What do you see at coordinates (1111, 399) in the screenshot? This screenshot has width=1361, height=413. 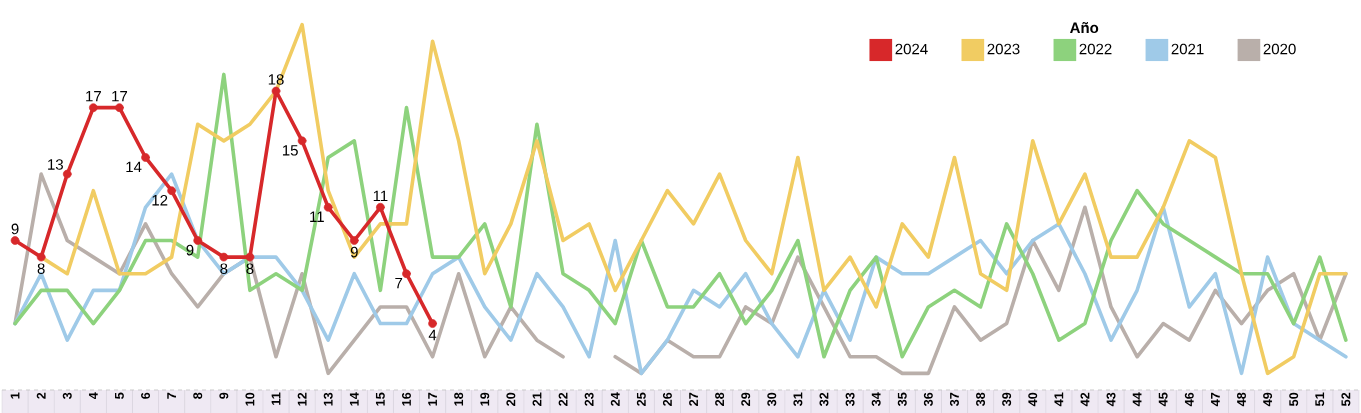 I see `x-tick-label: 43` at bounding box center [1111, 399].